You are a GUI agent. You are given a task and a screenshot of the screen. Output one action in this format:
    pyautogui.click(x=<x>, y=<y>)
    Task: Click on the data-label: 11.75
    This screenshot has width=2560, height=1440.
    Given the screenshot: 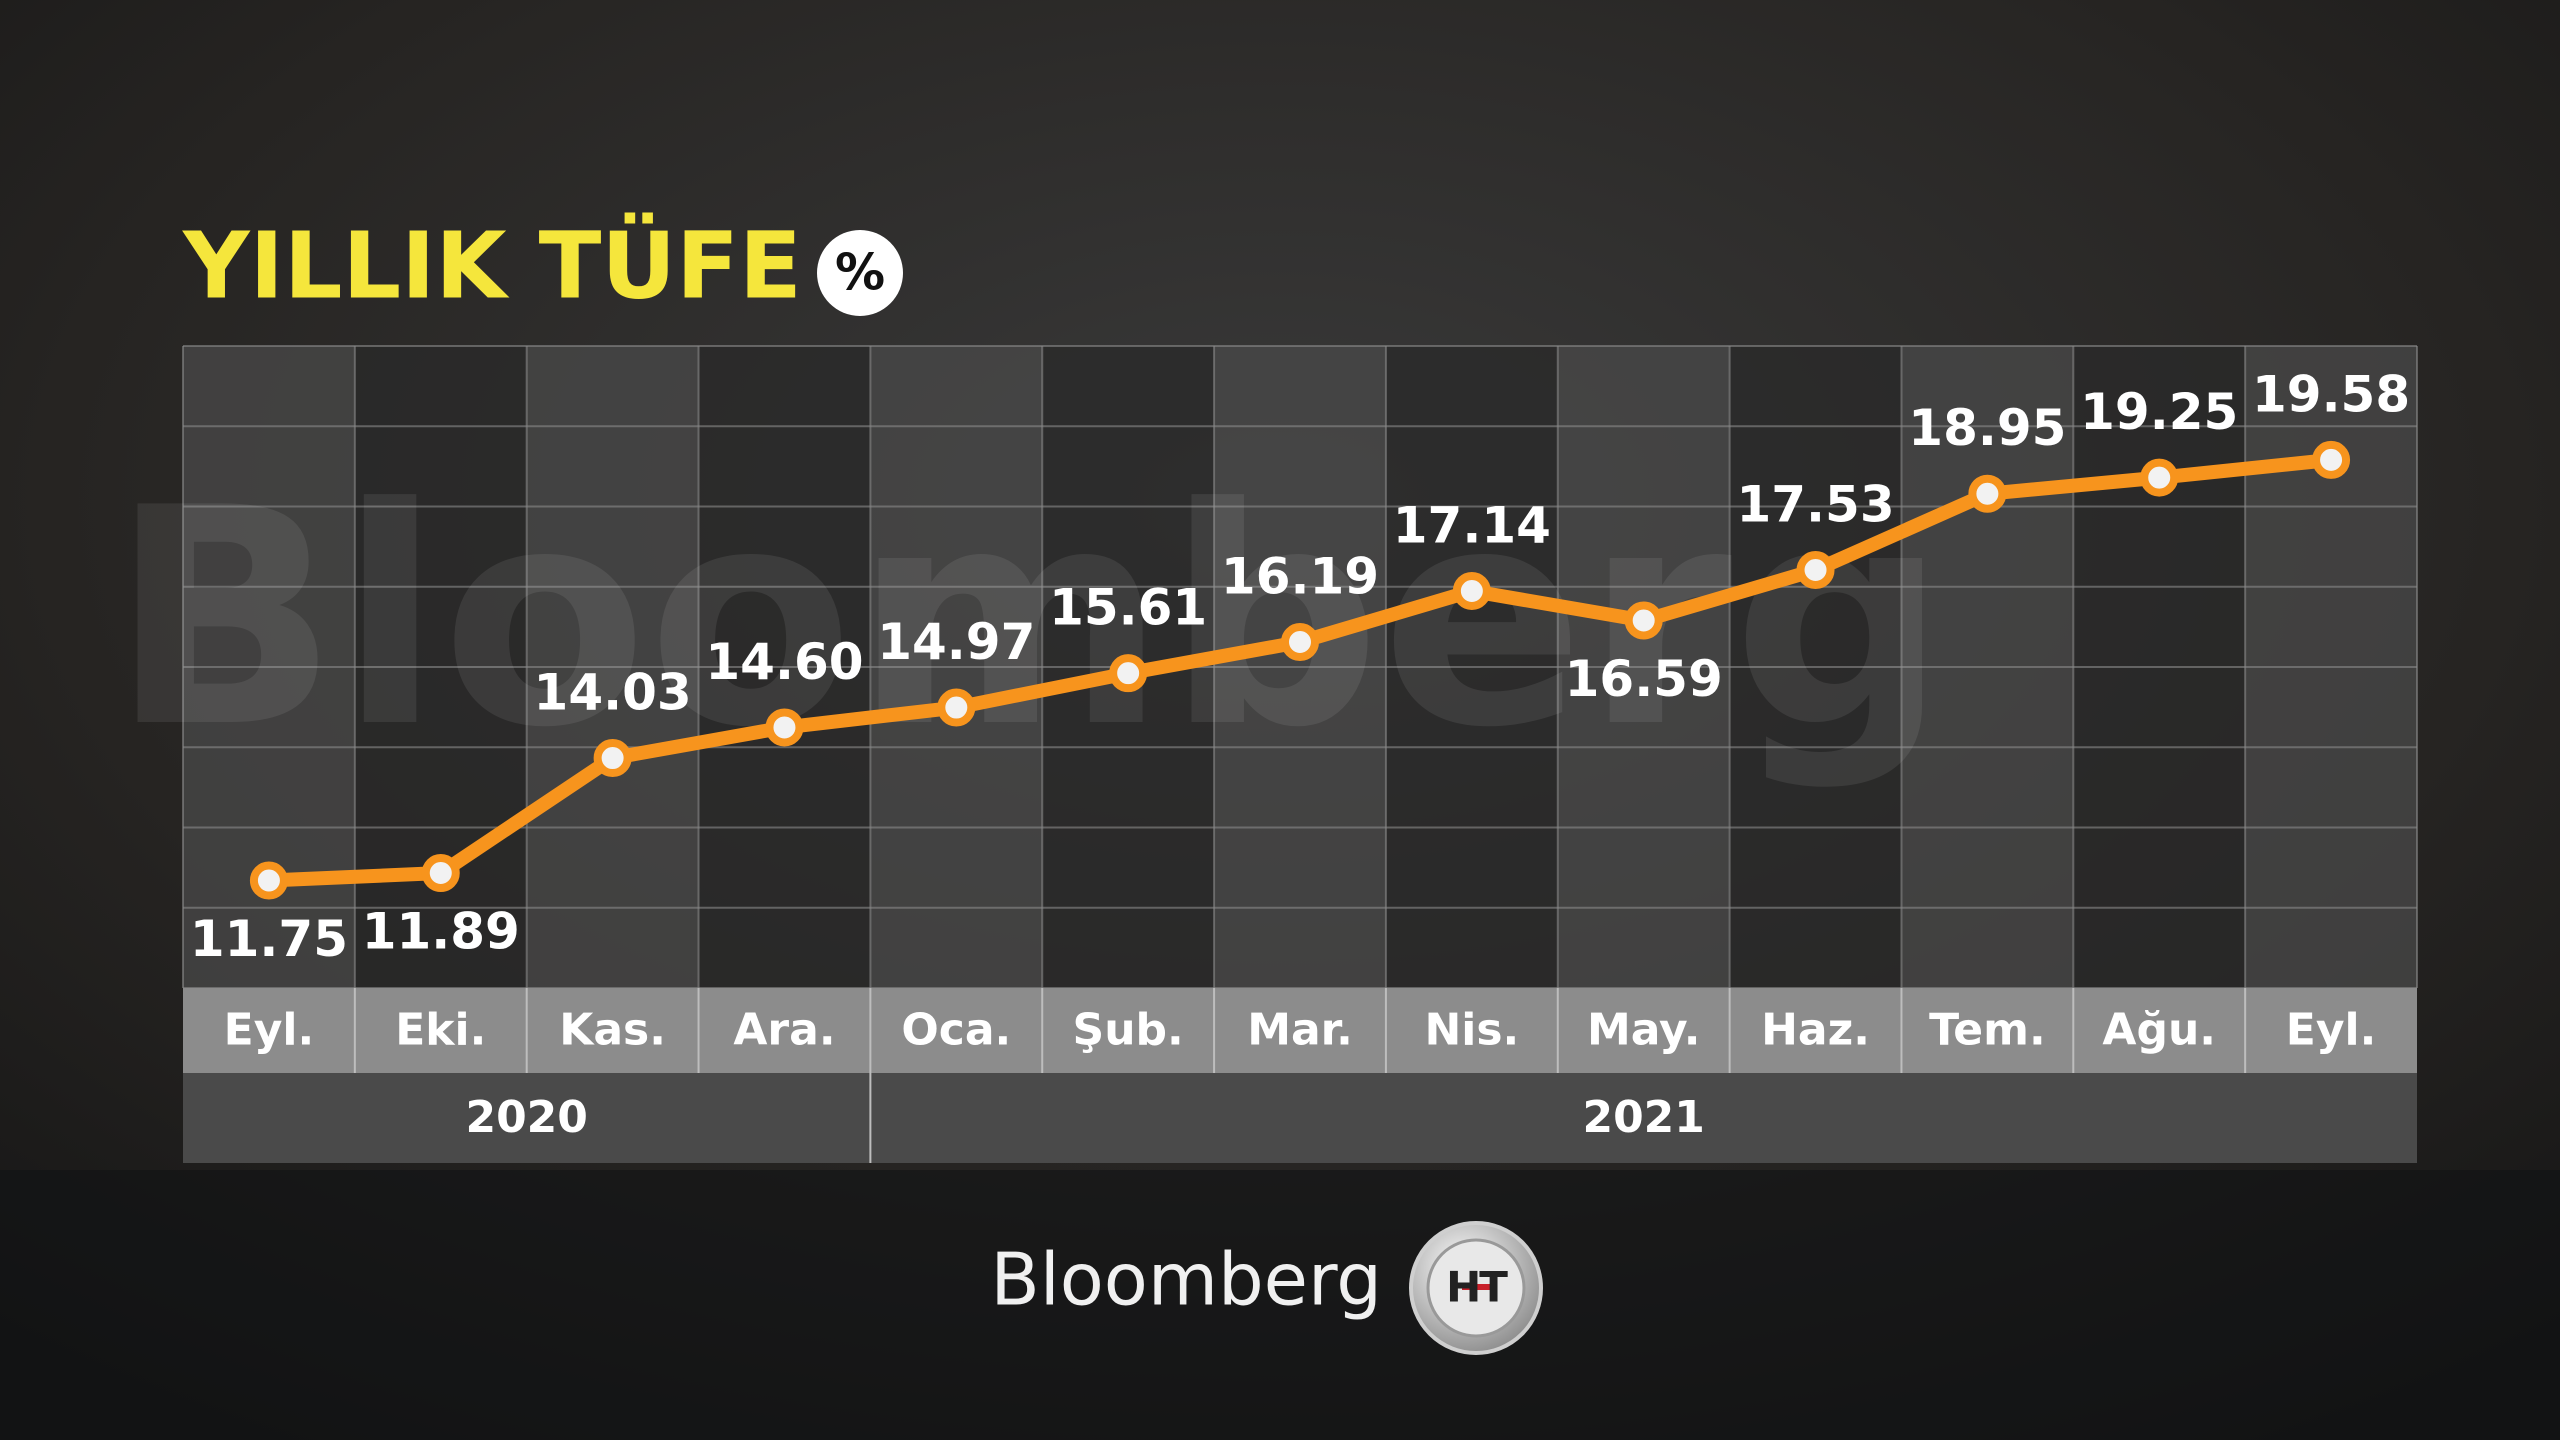 What is the action you would take?
    pyautogui.click(x=269, y=939)
    